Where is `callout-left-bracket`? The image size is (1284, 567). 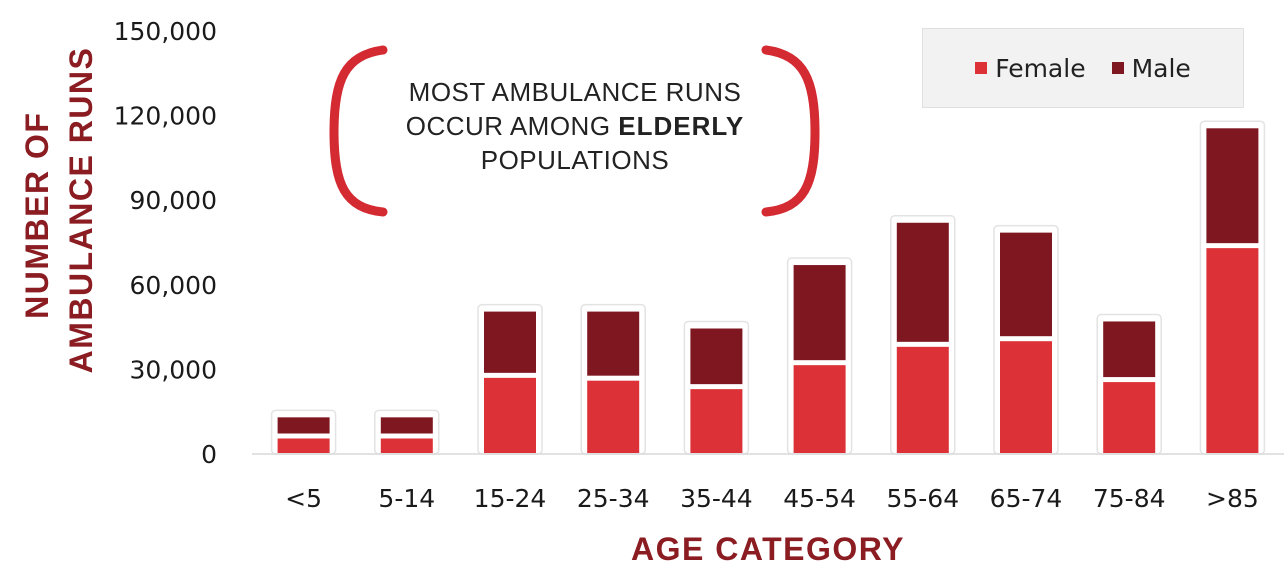
callout-left-bracket is located at coordinates (358, 131).